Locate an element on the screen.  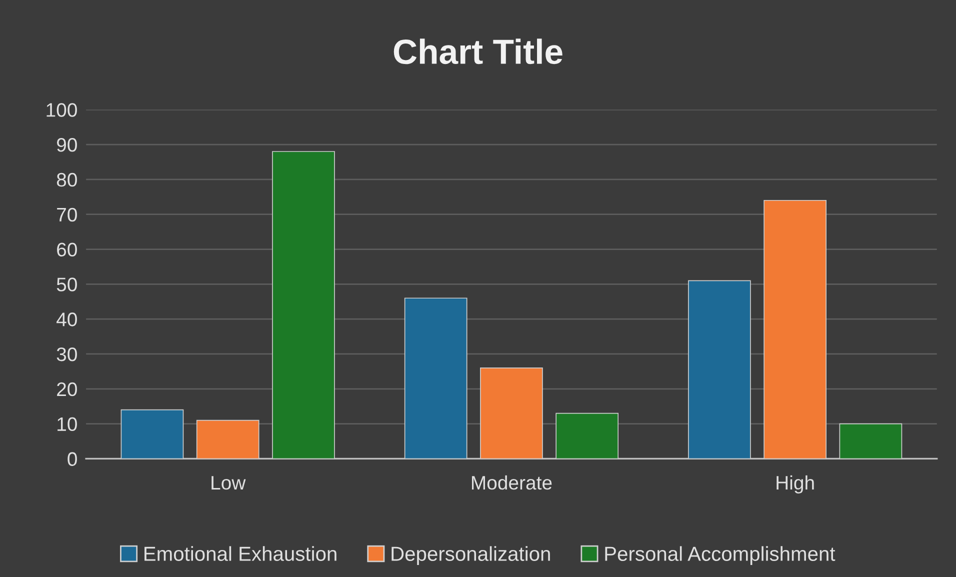
y-tick-label: 80 is located at coordinates (66, 179).